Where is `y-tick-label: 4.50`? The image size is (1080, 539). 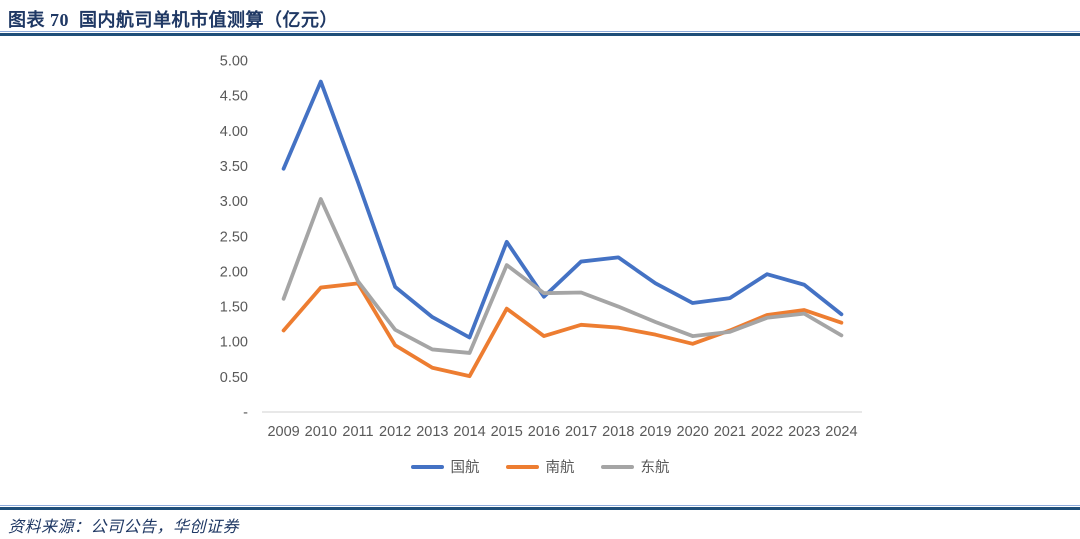
y-tick-label: 4.50 is located at coordinates (234, 97).